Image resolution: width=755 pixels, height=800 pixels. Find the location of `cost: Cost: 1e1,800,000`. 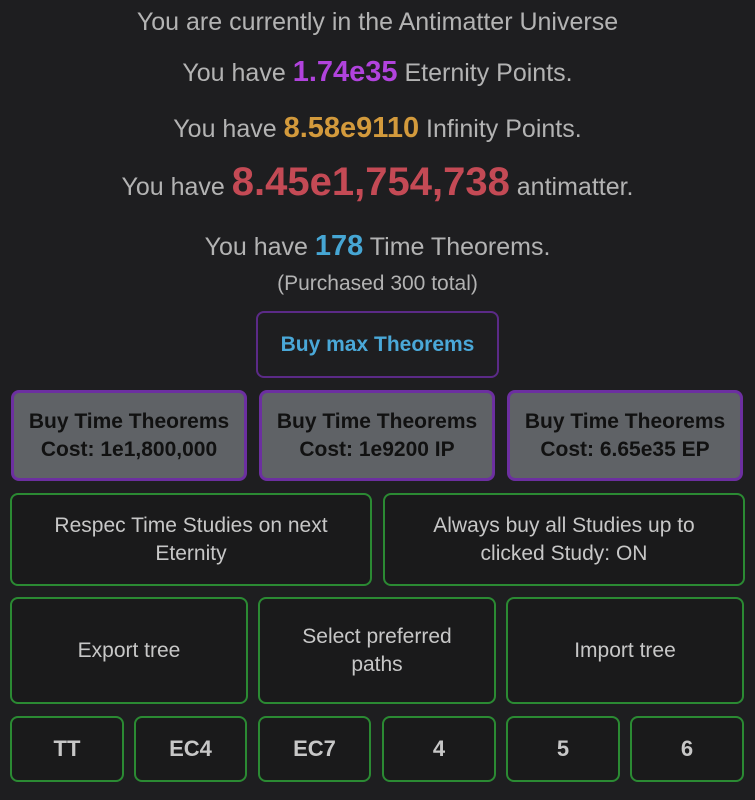

cost: Cost: 1e1,800,000 is located at coordinates (129, 449).